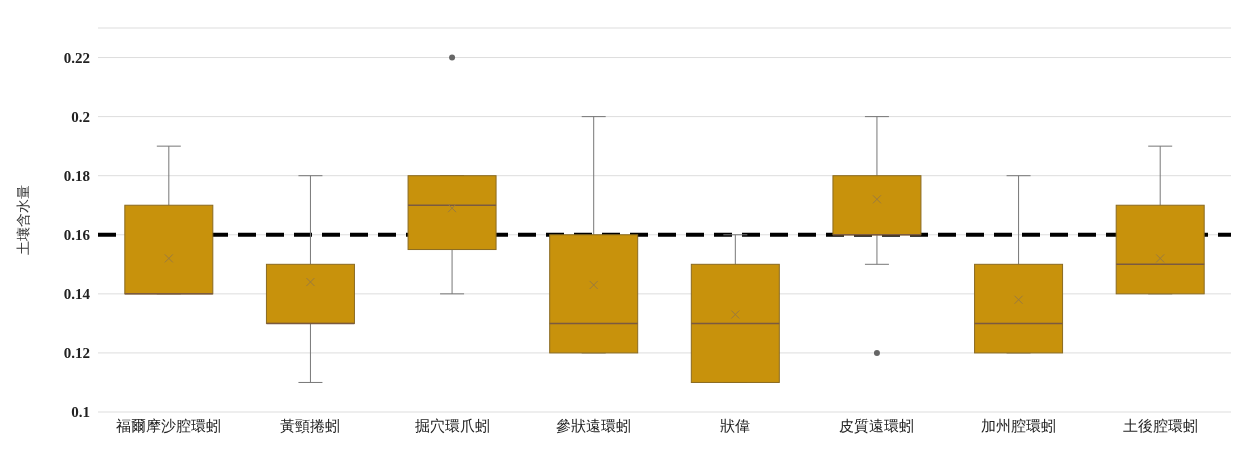  Describe the element at coordinates (1019, 425) in the screenshot. I see `x-tick-label: 加州腔環蚓` at that location.